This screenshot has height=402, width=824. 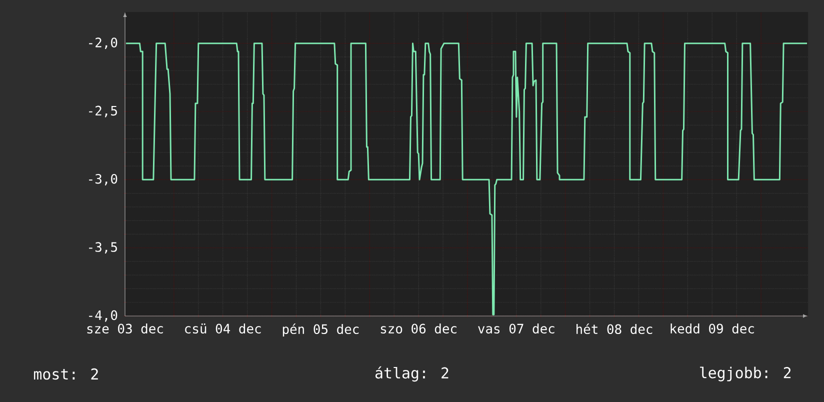 What do you see at coordinates (223, 329) in the screenshot?
I see `x-tick-label: csü 04 dec` at bounding box center [223, 329].